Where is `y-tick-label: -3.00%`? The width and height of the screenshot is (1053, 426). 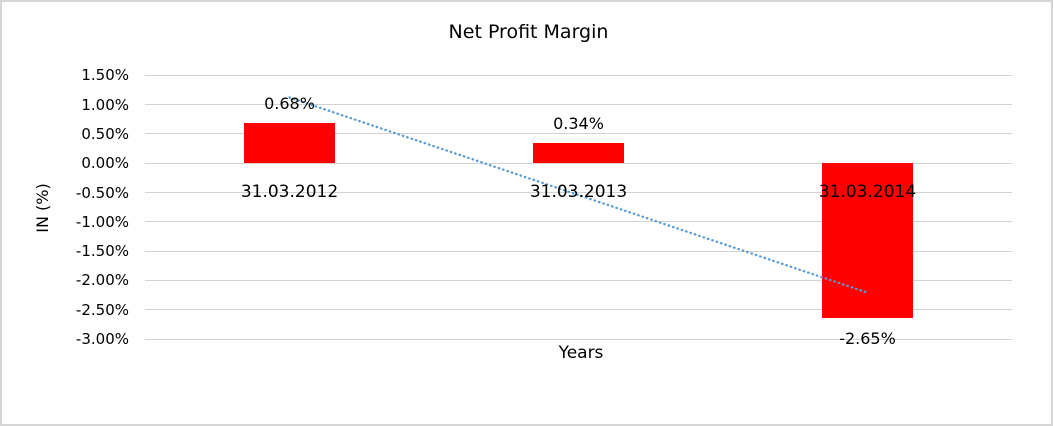
y-tick-label: -3.00% is located at coordinates (102, 339).